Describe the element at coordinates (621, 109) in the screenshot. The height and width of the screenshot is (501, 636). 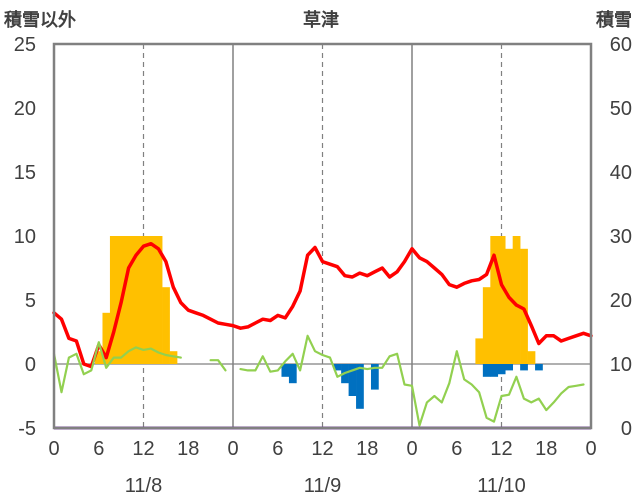
I see `right-tick-label: 50` at that location.